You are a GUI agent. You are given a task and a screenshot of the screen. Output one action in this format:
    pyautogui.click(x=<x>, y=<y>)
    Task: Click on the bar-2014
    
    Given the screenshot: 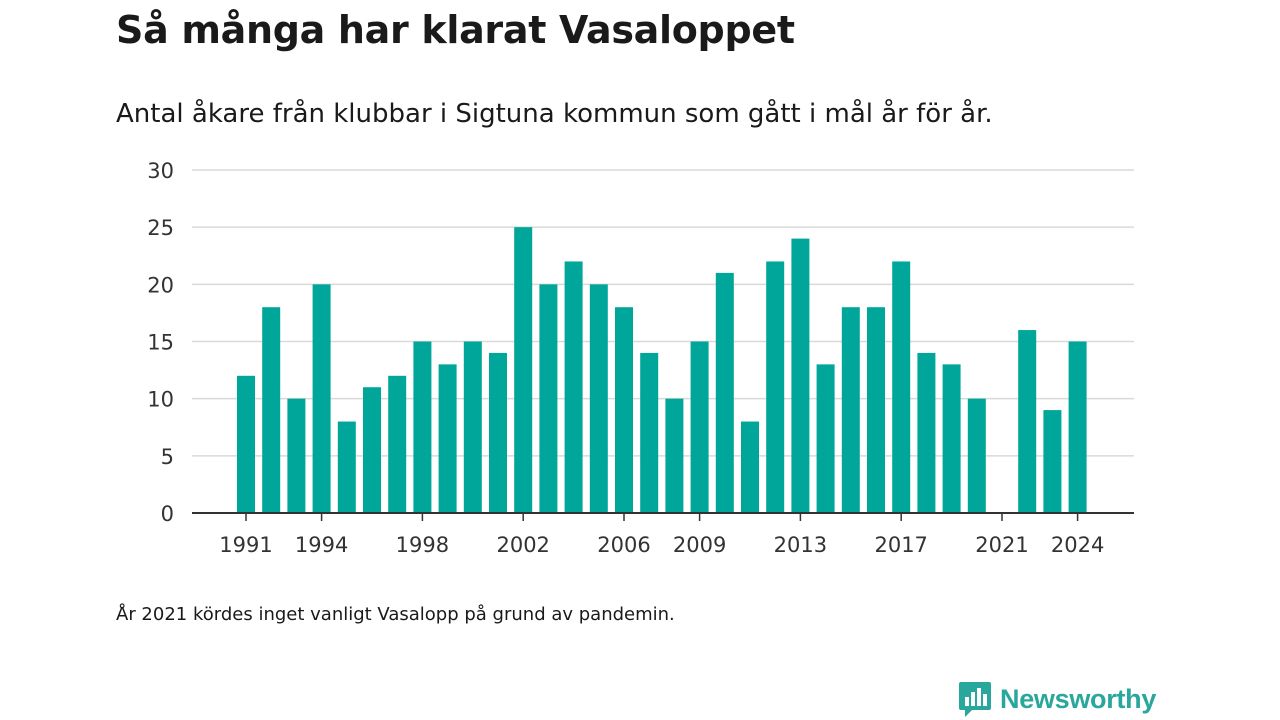 What is the action you would take?
    pyautogui.click(x=825, y=438)
    